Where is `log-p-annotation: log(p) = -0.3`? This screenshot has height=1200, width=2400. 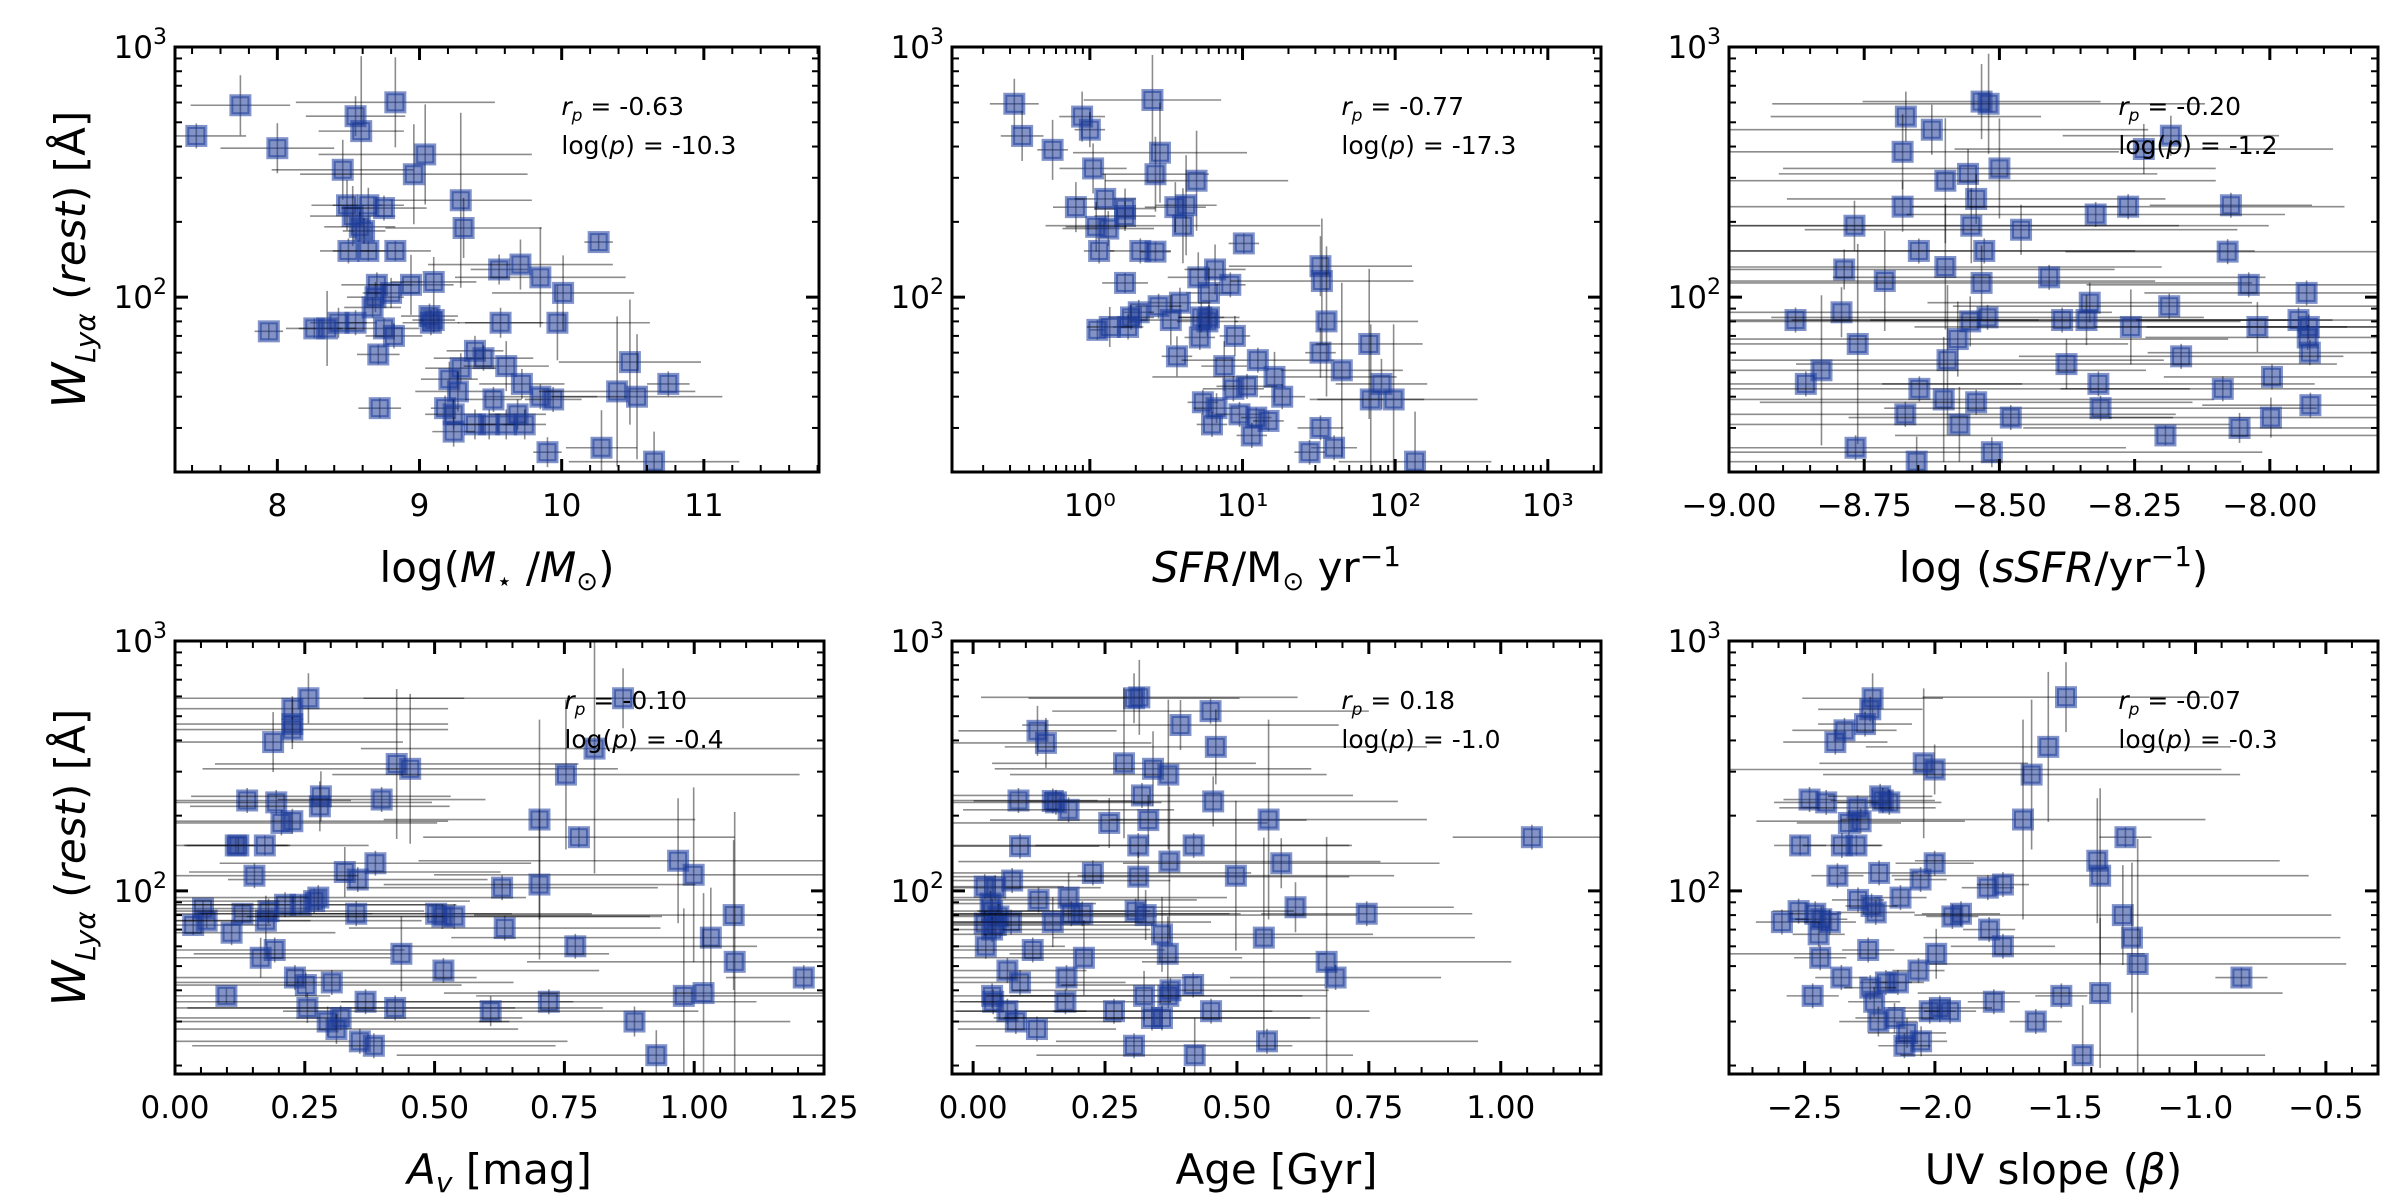
log-p-annotation: log(p) = -0.3 is located at coordinates (2197, 739).